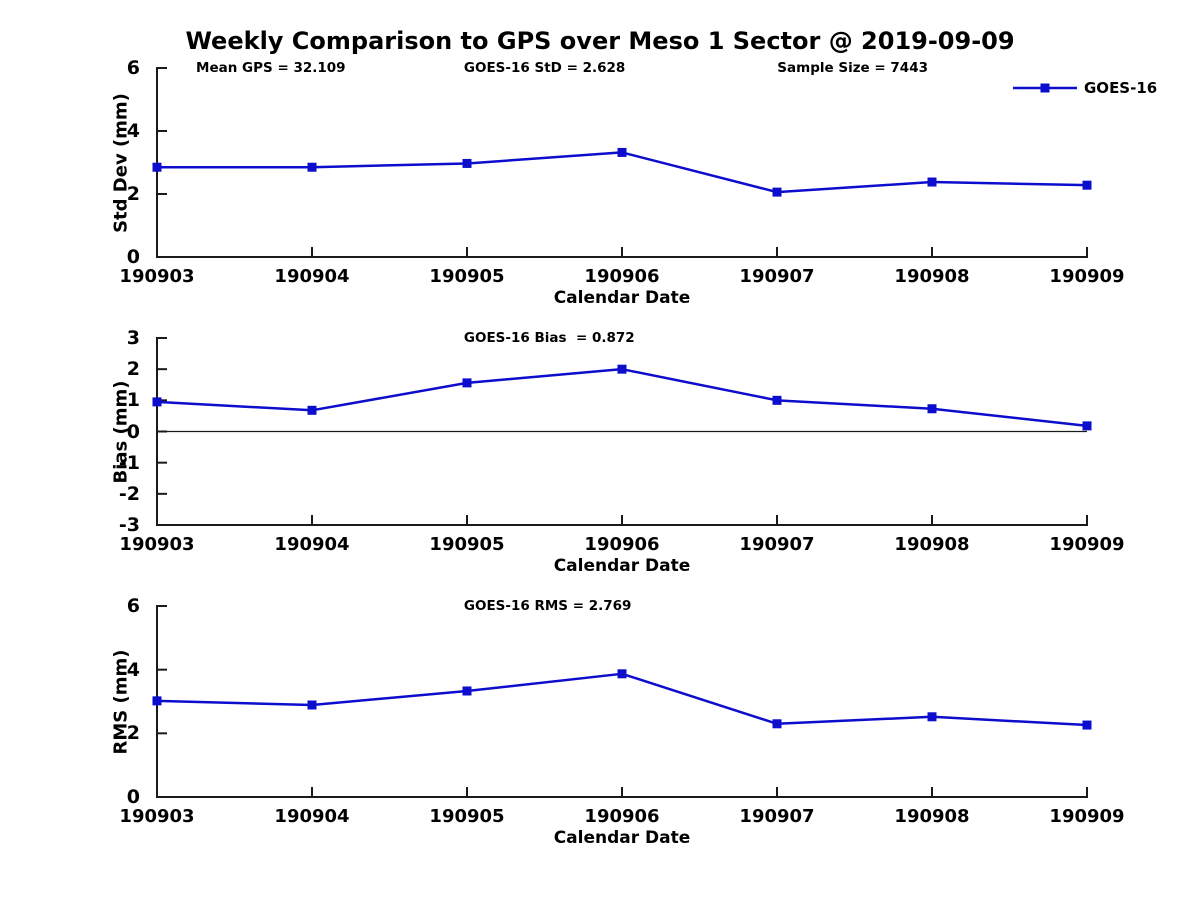  What do you see at coordinates (133, 400) in the screenshot?
I see `y-tick-label: 1` at bounding box center [133, 400].